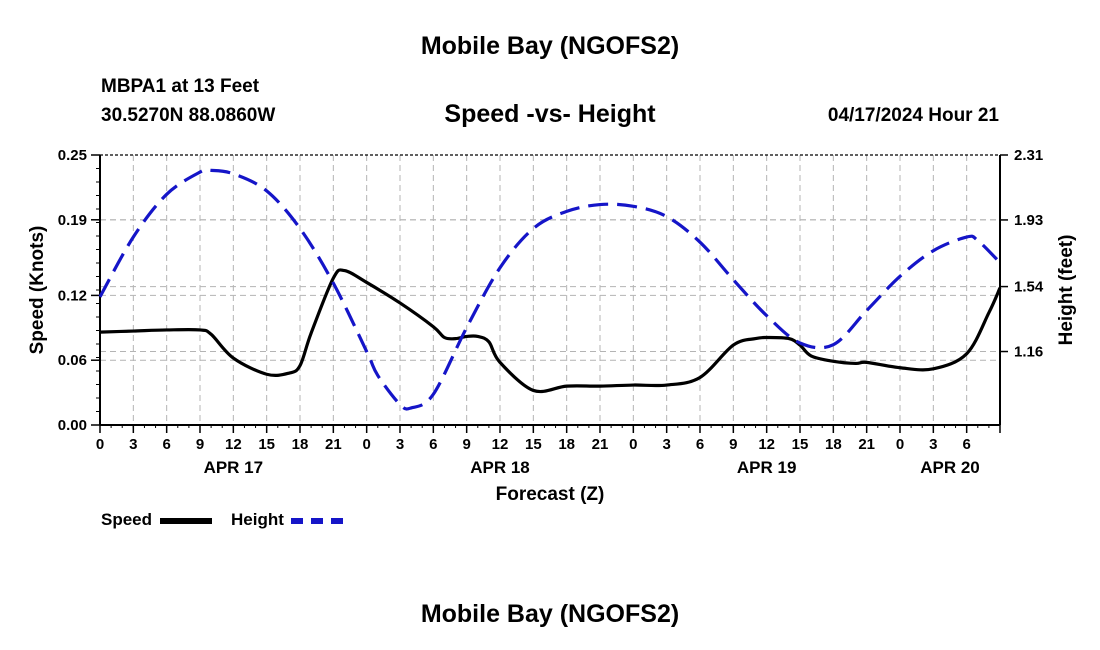 Image resolution: width=1100 pixels, height=650 pixels. What do you see at coordinates (1028, 220) in the screenshot?
I see `y2-tick-label: 1.93` at bounding box center [1028, 220].